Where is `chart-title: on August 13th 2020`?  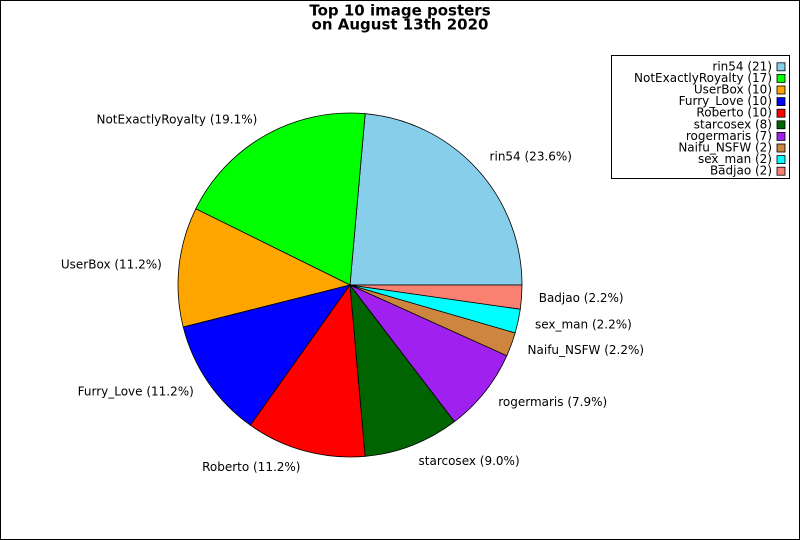 chart-title: on August 13th 2020 is located at coordinates (400, 25).